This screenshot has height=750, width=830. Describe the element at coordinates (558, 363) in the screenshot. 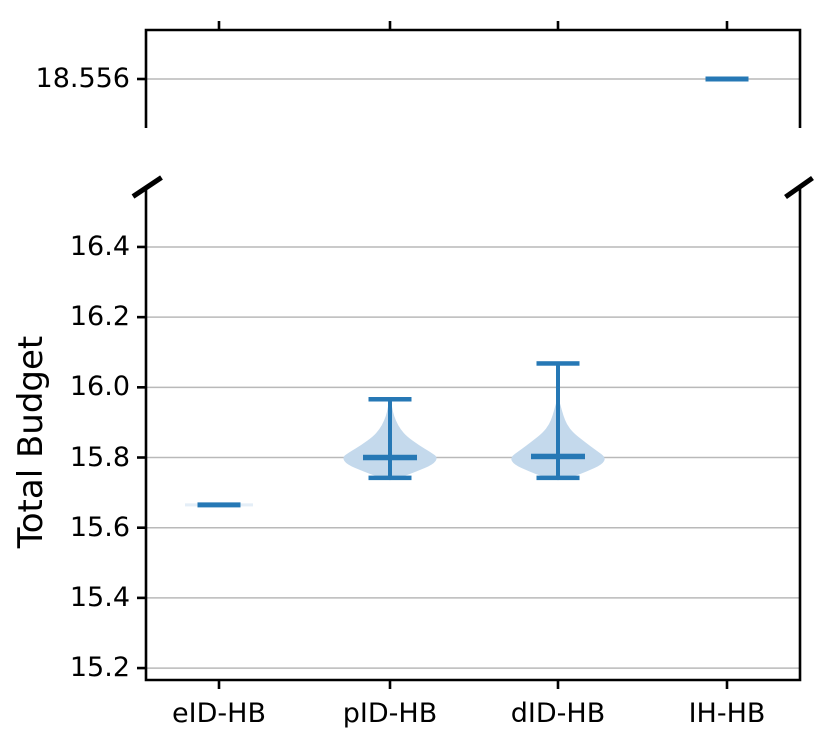

I see `whisker-cap-top-dID-HB` at that location.